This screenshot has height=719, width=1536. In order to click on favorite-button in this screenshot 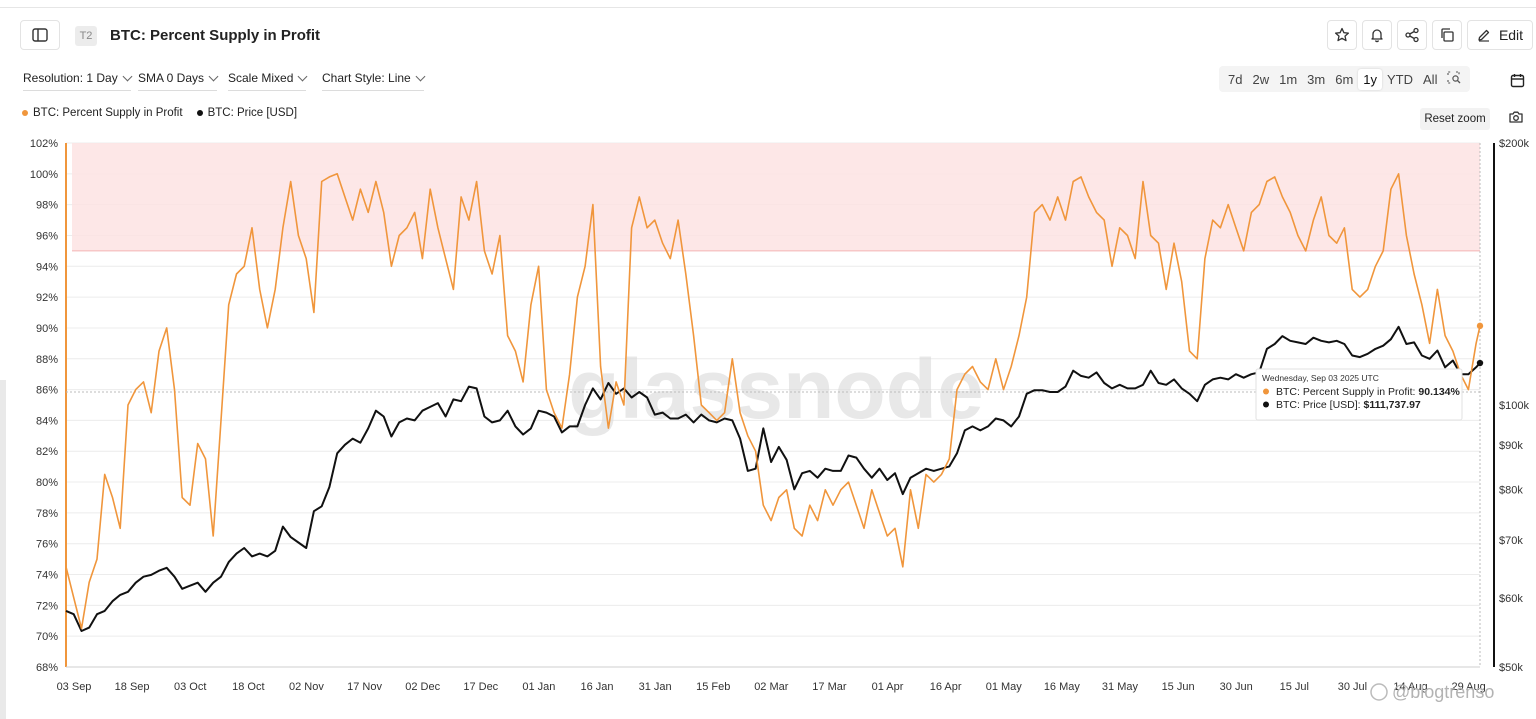, I will do `click(1342, 35)`.